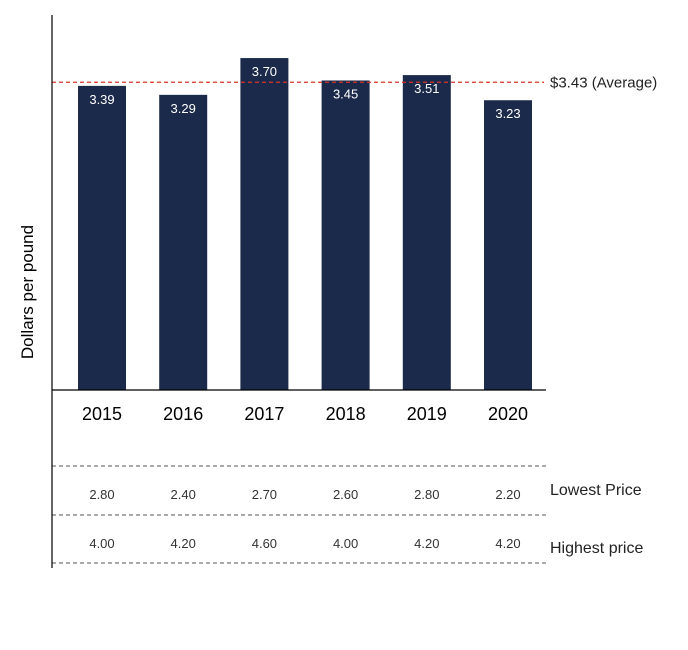 This screenshot has height=650, width=688. Describe the element at coordinates (264, 224) in the screenshot. I see `bar-2017` at that location.